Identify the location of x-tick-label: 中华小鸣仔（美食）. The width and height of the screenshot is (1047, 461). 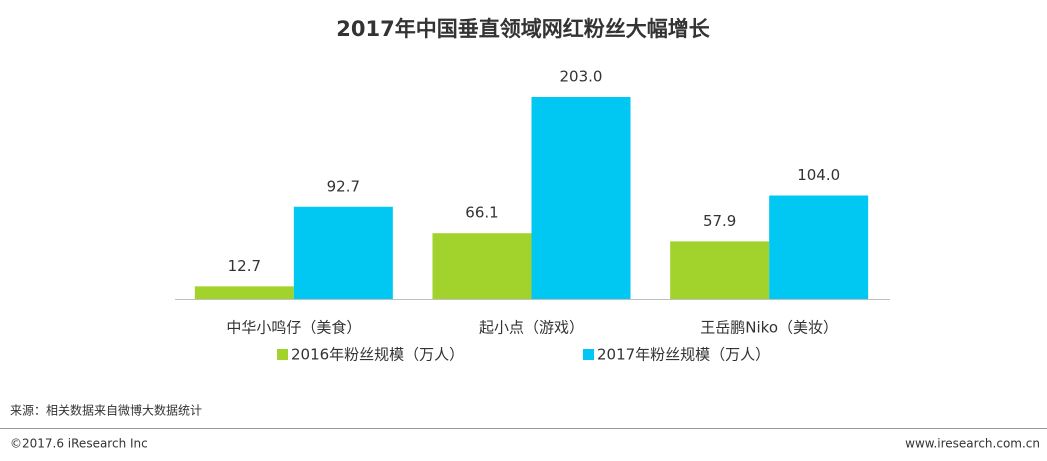
(293, 328).